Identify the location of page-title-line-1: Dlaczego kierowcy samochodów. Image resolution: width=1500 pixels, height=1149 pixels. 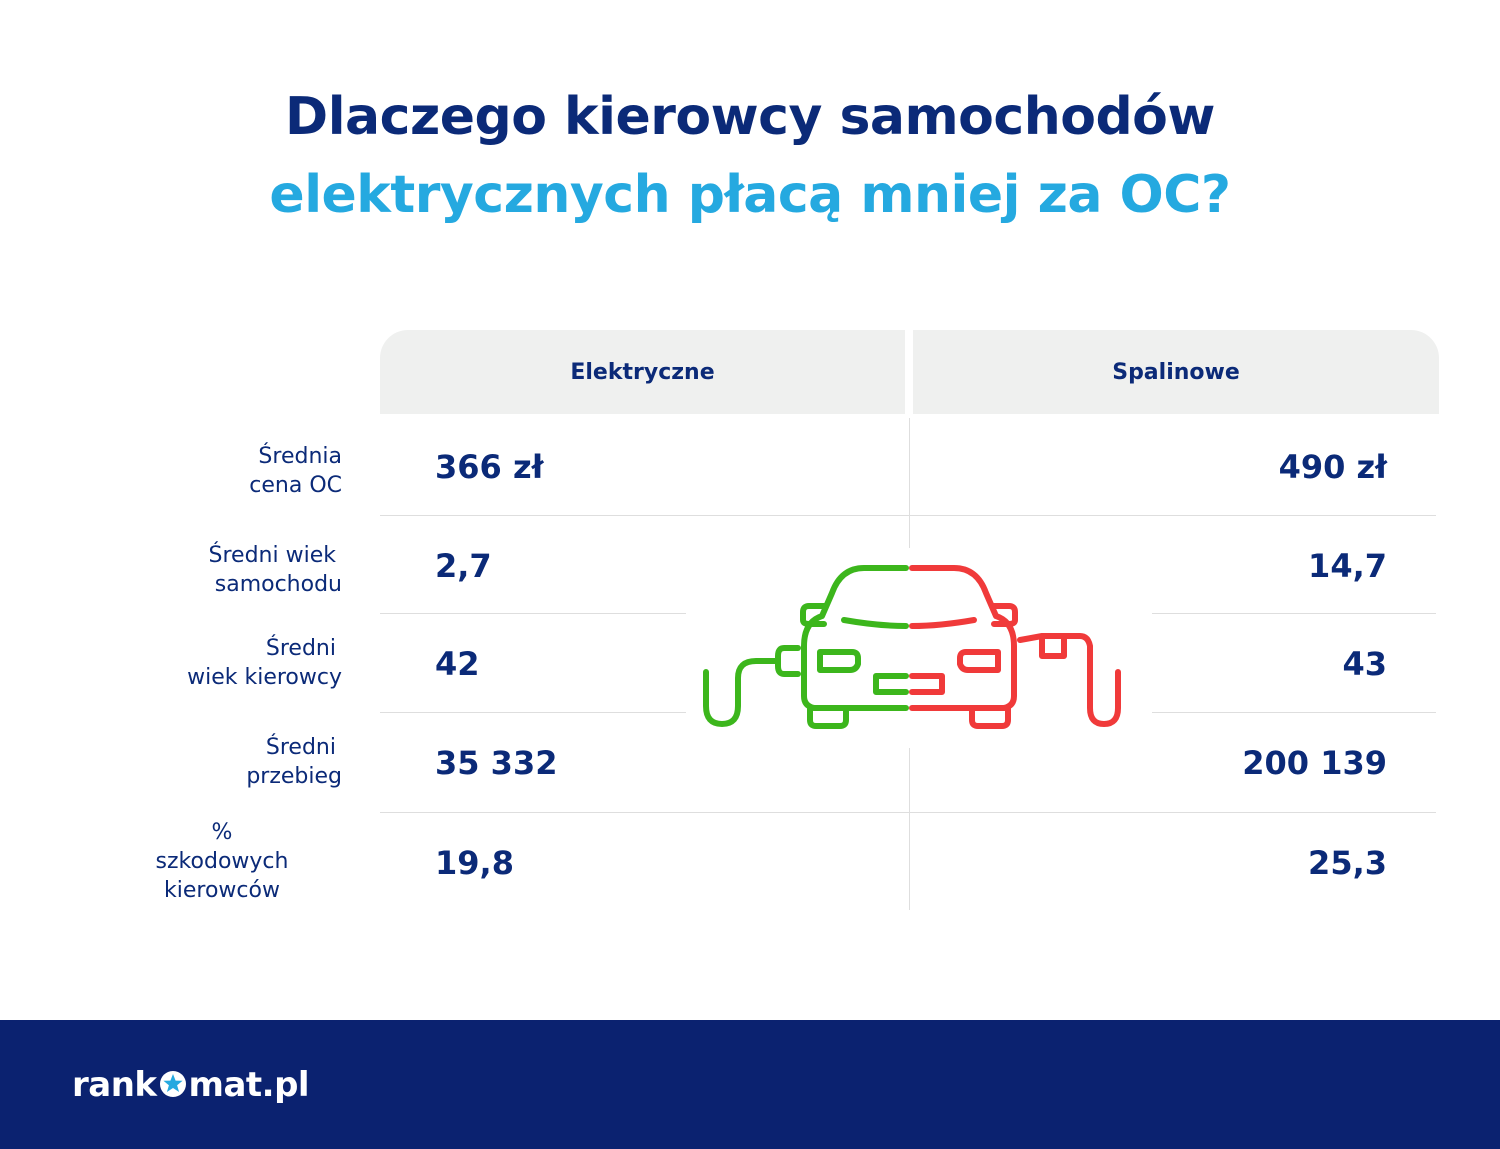
(750, 117).